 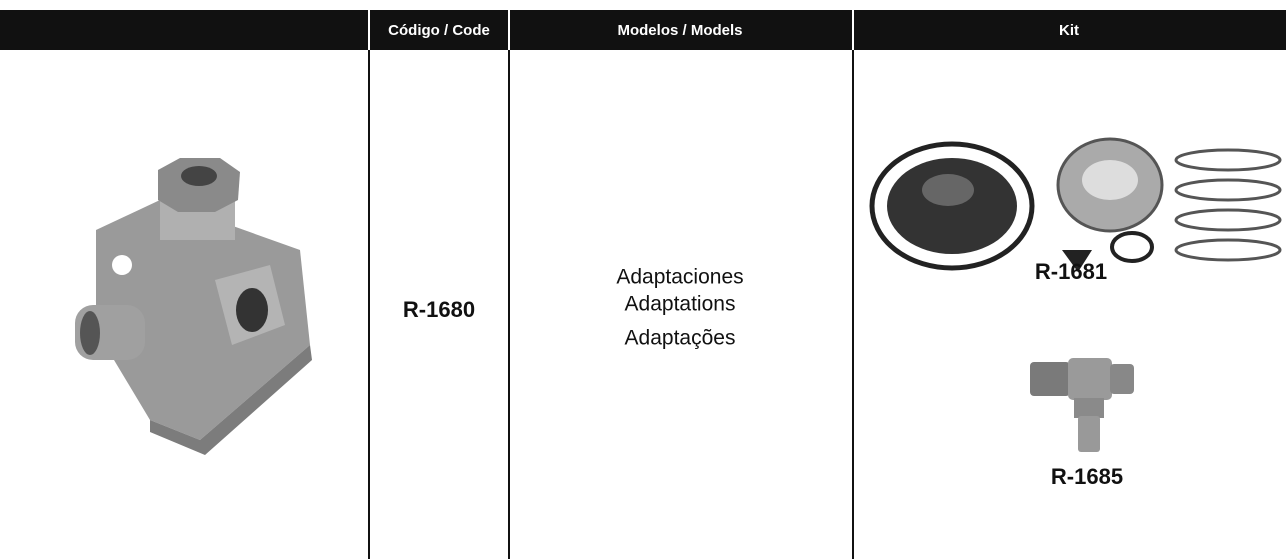 What do you see at coordinates (679, 30) in the screenshot?
I see `header-cell: Modelos / Models` at bounding box center [679, 30].